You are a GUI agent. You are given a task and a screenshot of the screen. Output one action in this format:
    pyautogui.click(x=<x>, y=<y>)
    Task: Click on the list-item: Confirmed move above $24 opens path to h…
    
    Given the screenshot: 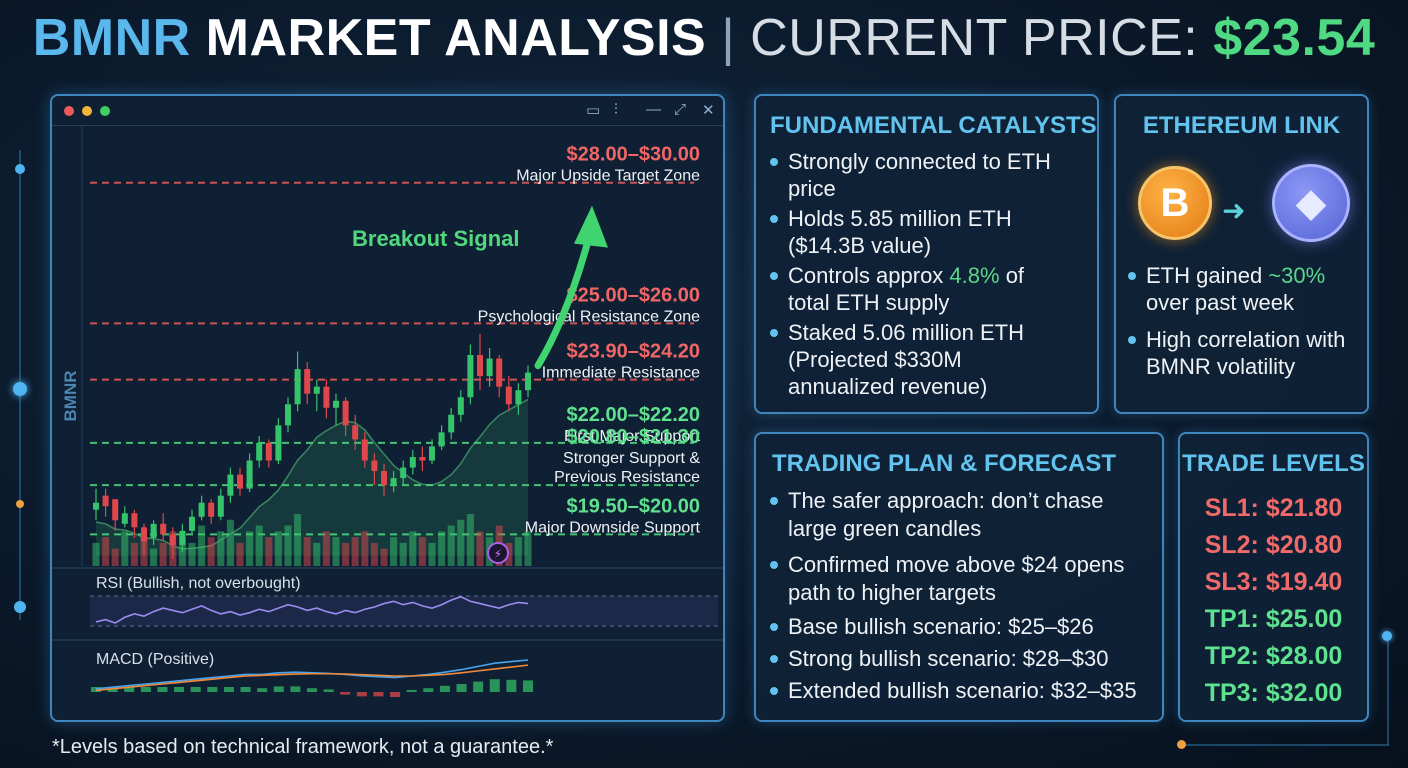 What is the action you would take?
    pyautogui.click(x=964, y=579)
    